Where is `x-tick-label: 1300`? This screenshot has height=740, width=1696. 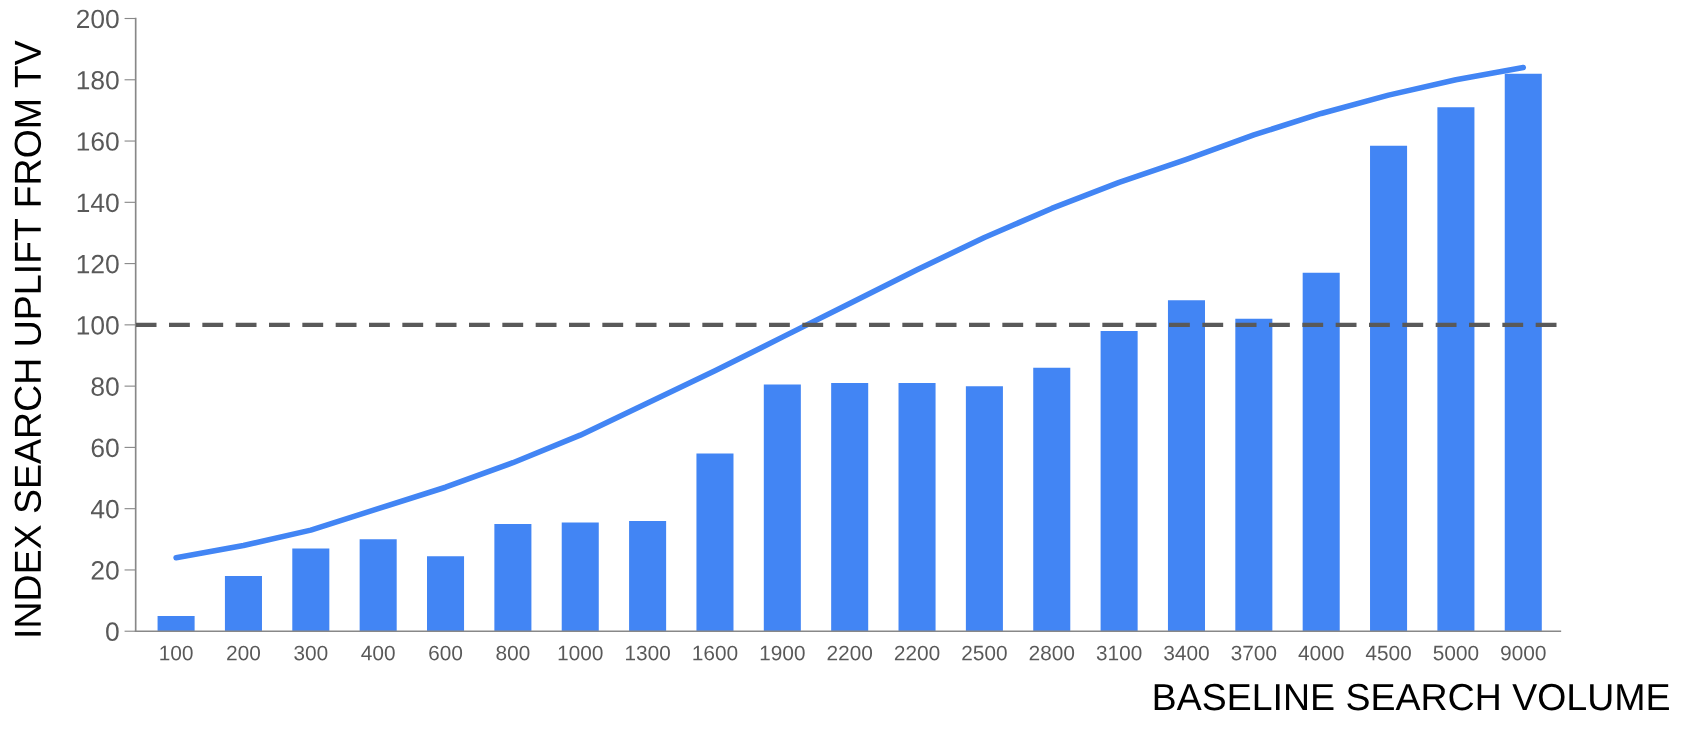 x-tick-label: 1300 is located at coordinates (648, 653).